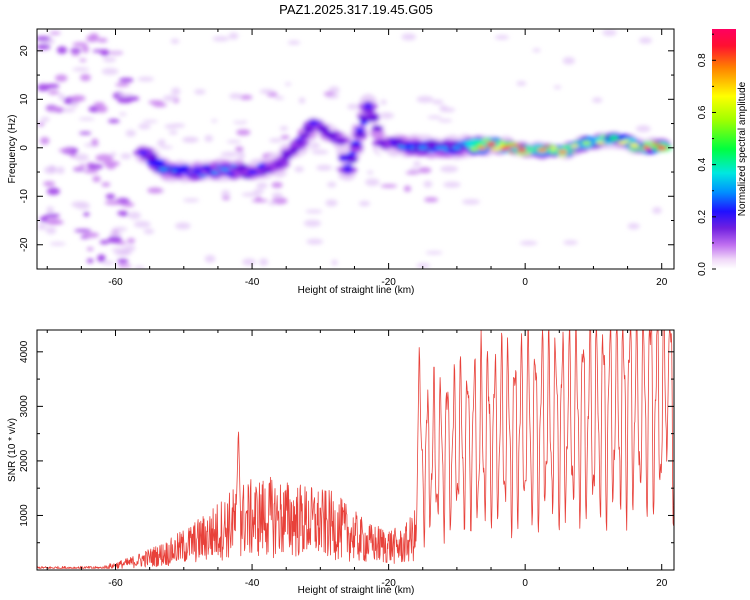 The width and height of the screenshot is (750, 600). Describe the element at coordinates (742, 148) in the screenshot. I see `colorbar-label: Normalized spectral amplitude` at that location.